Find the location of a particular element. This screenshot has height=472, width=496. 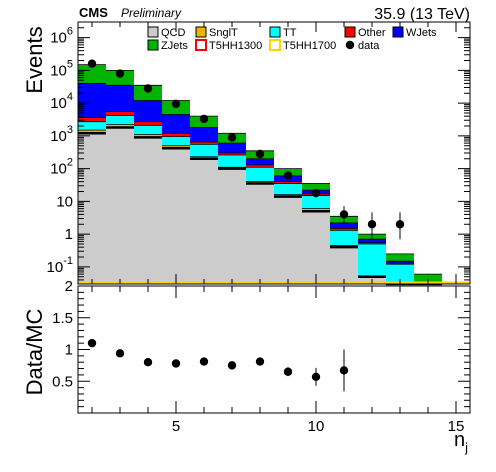

ratio-ytick-label: 1 is located at coordinates (69, 350).